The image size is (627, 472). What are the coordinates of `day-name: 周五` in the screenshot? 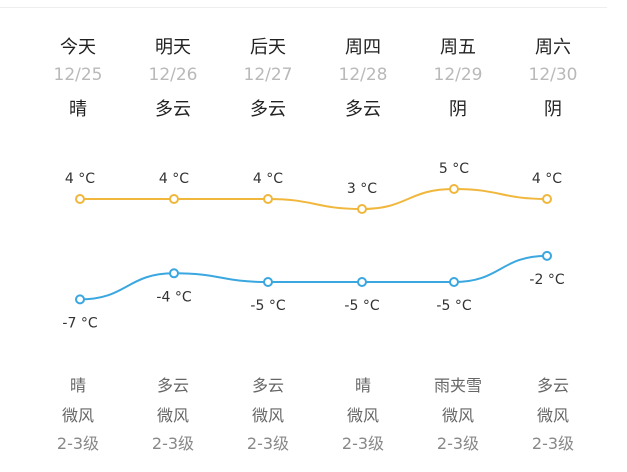 It's located at (458, 47).